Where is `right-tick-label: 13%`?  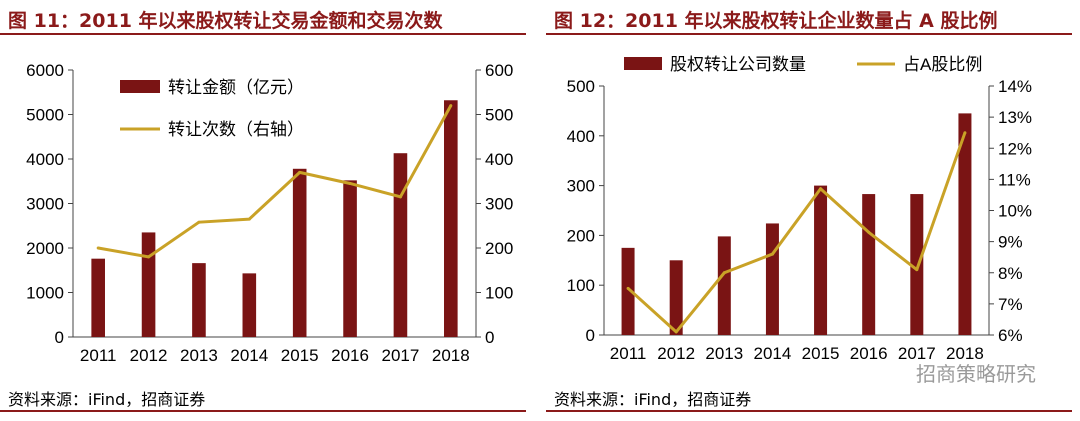 right-tick-label: 13% is located at coordinates (1015, 117).